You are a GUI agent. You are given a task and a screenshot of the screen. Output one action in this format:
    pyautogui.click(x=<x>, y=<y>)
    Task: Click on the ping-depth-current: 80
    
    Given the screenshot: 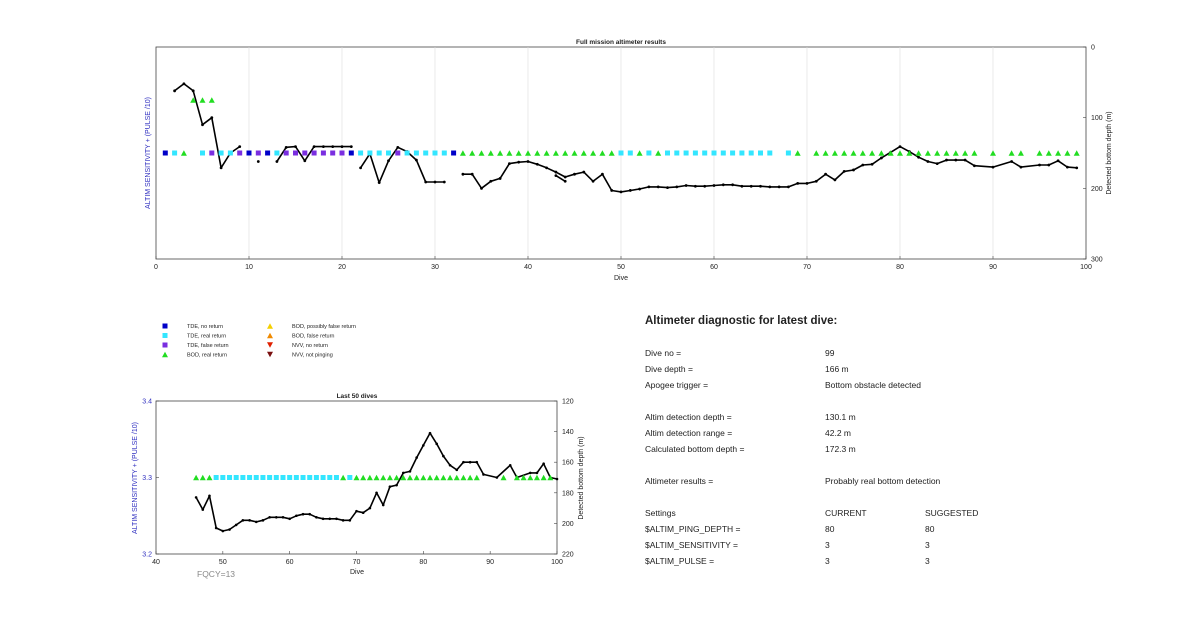 What is the action you would take?
    pyautogui.click(x=830, y=529)
    